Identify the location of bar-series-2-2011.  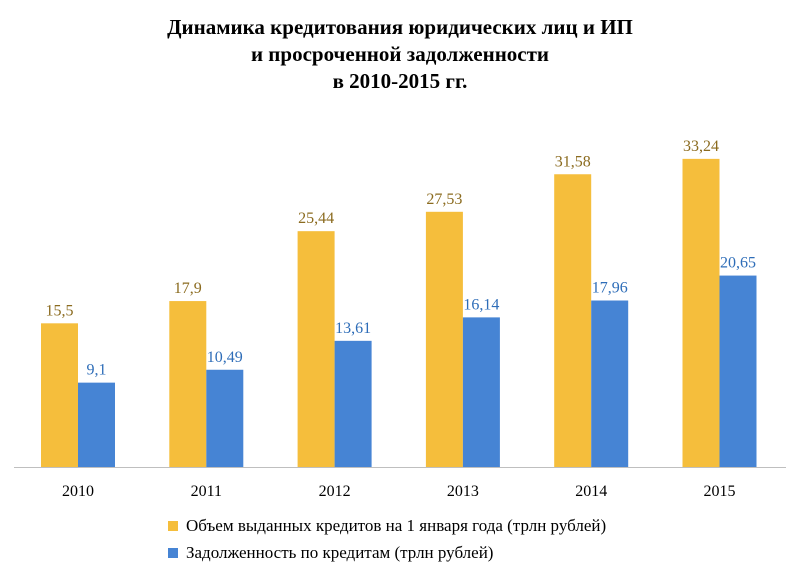
(225, 418).